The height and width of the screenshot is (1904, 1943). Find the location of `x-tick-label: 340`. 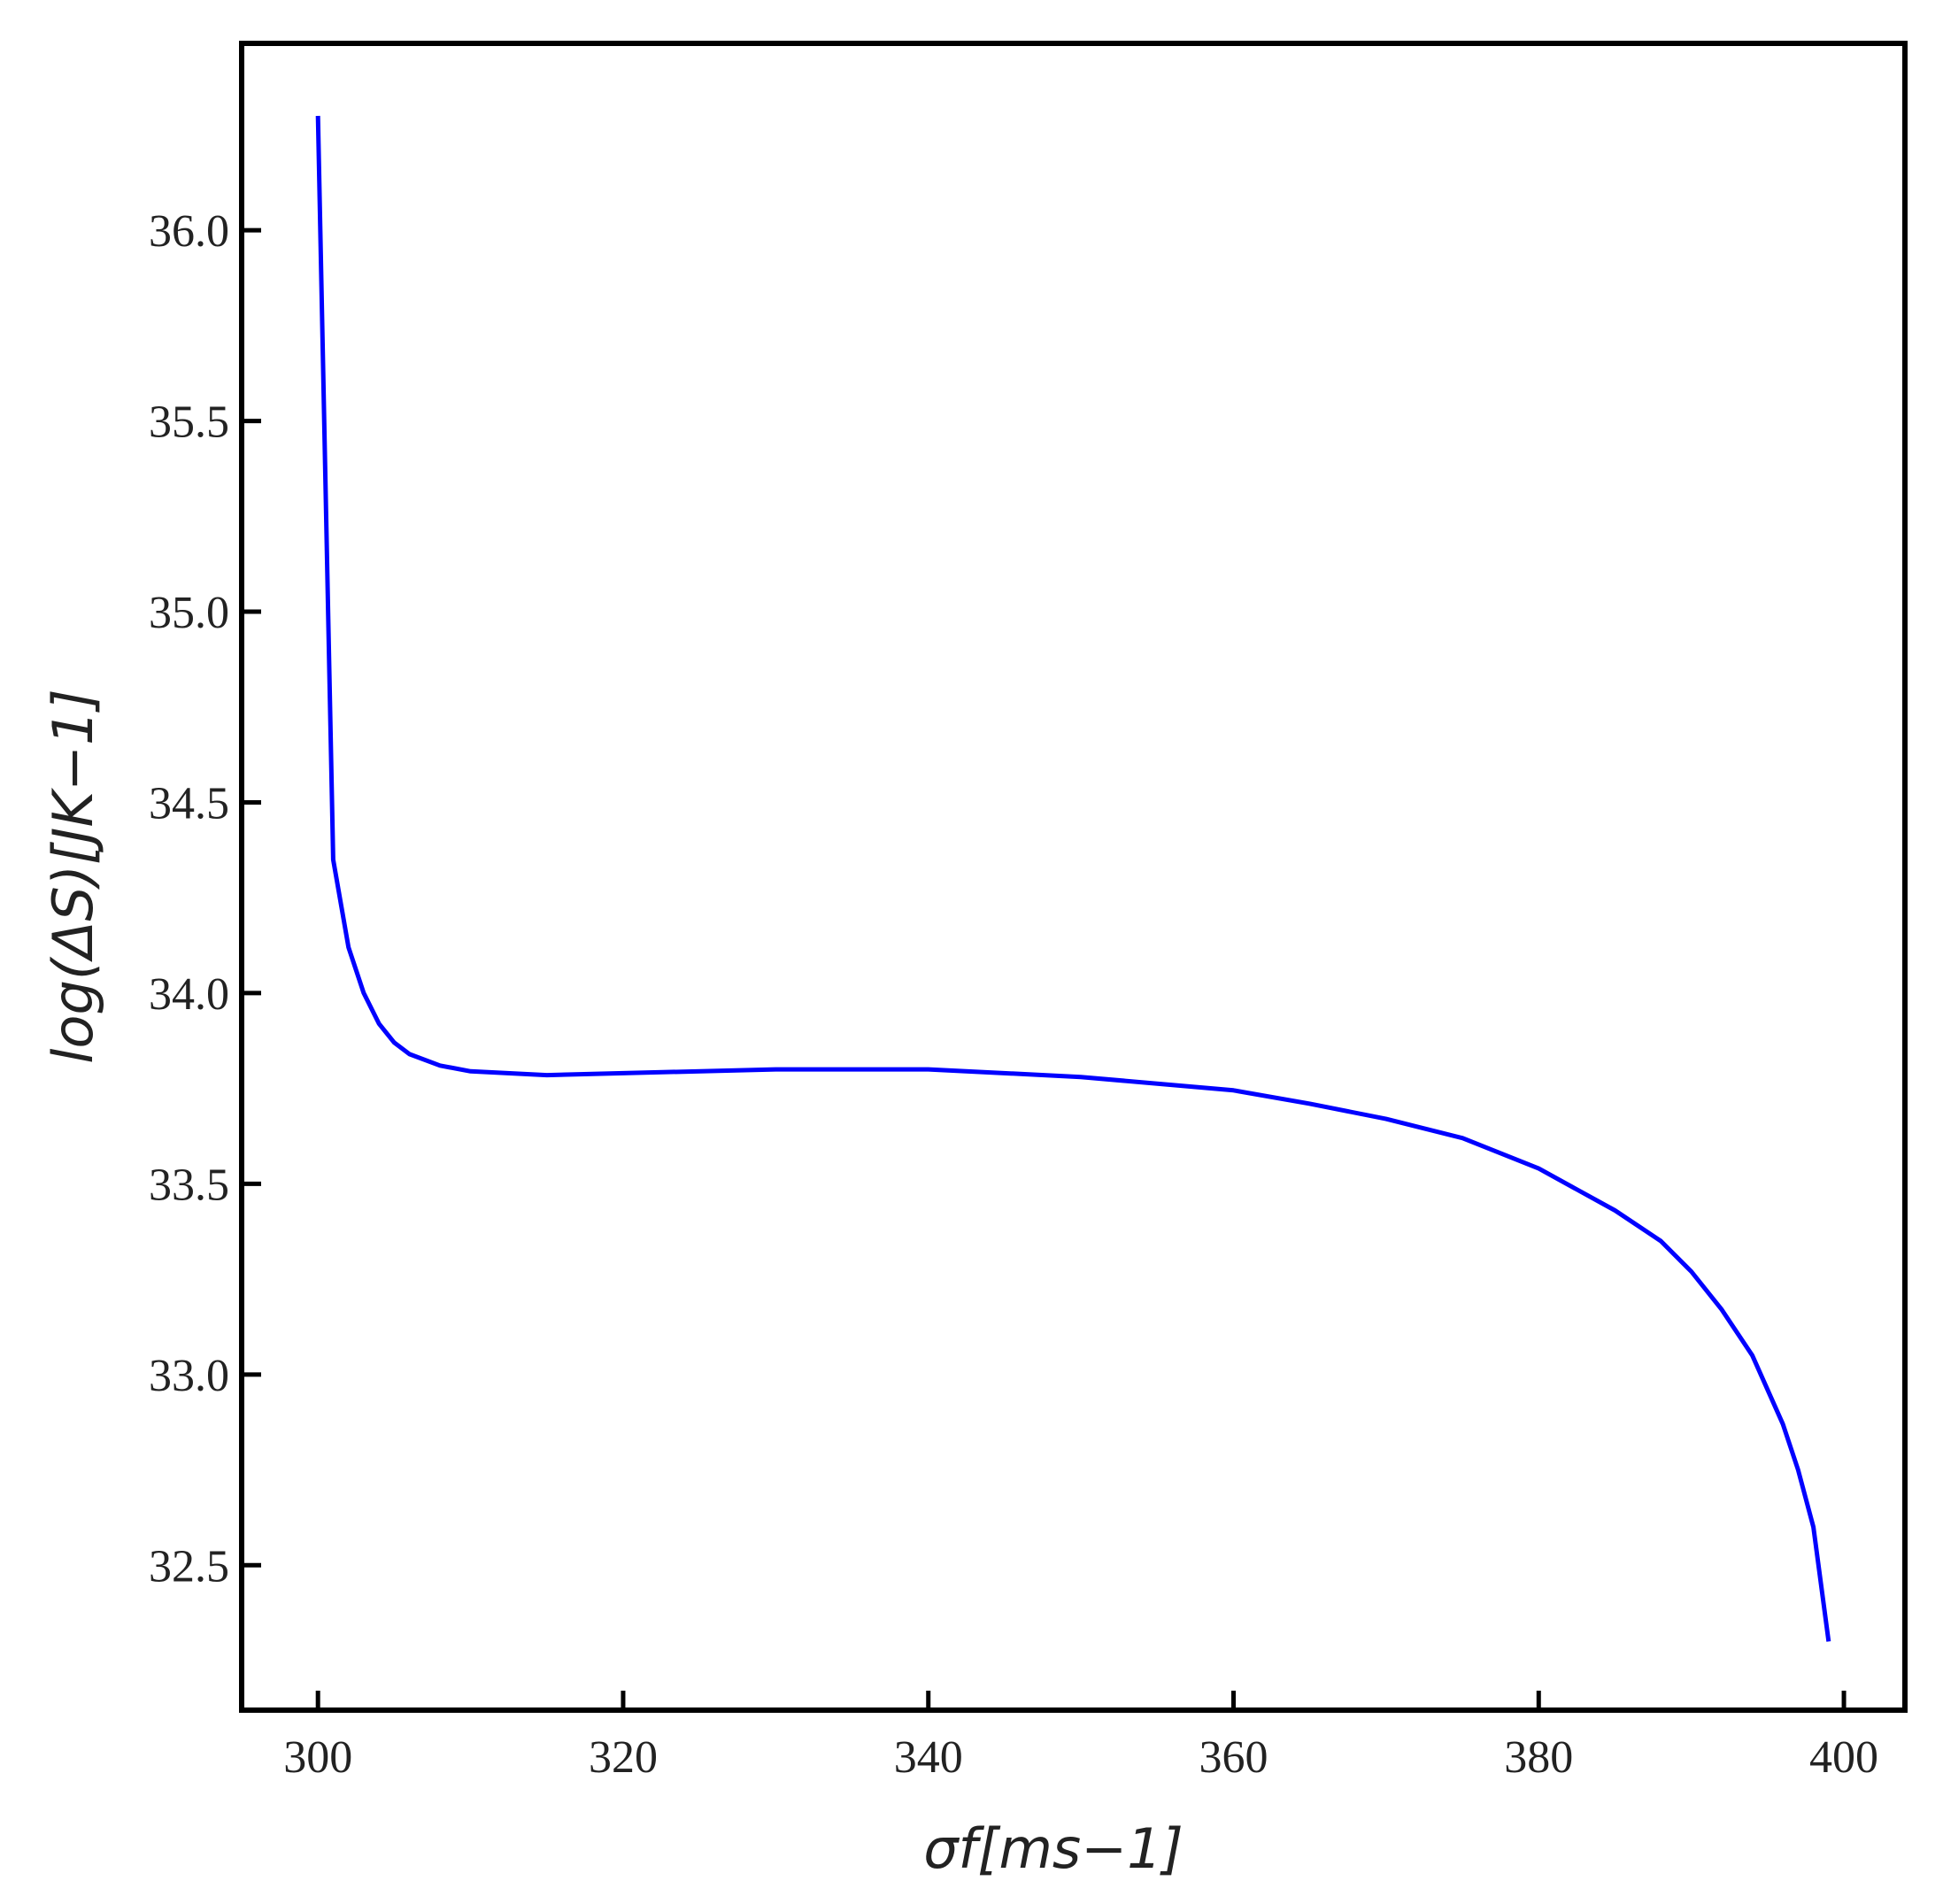

x-tick-label: 340 is located at coordinates (928, 1757).